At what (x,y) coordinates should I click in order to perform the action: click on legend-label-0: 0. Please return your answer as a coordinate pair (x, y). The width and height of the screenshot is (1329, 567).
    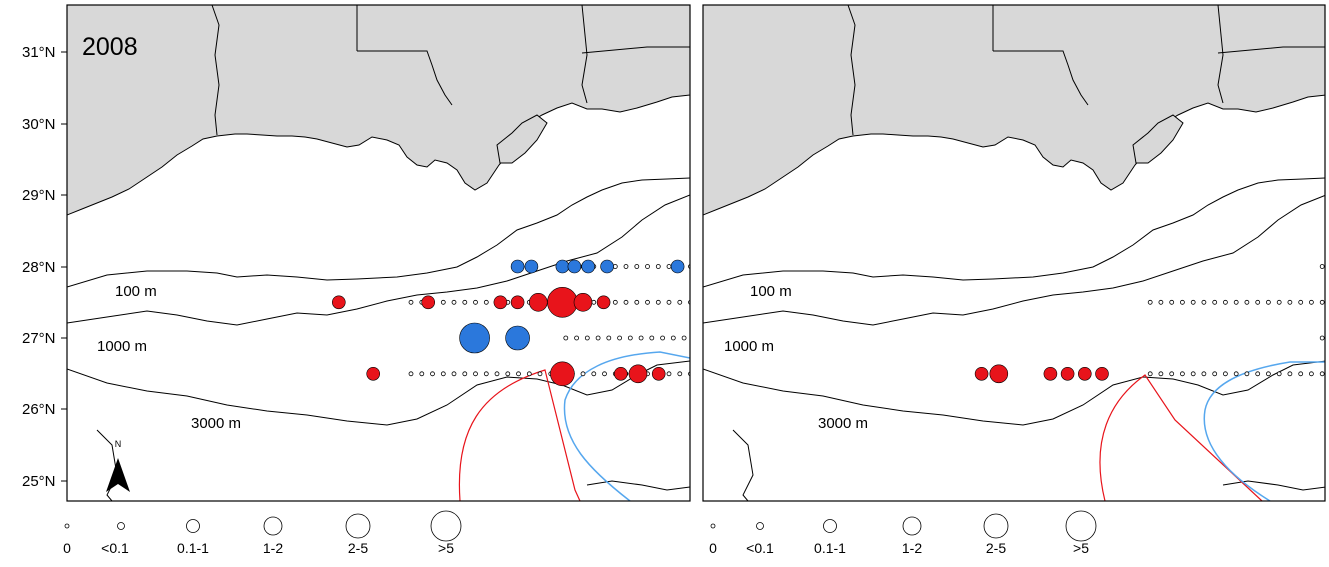
    Looking at the image, I should click on (713, 548).